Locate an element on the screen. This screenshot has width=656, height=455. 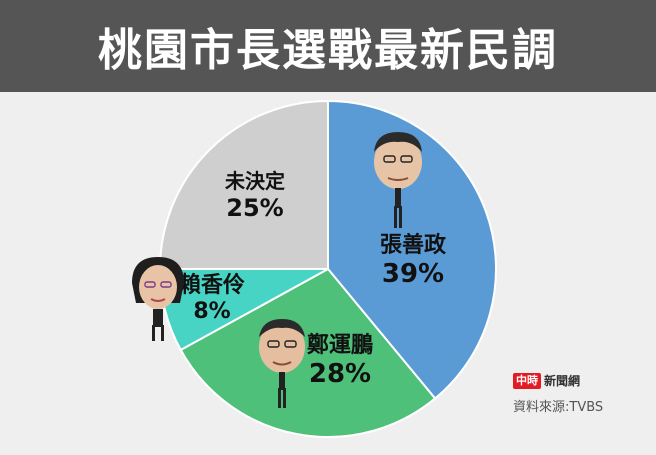
page-title: 桃園市長選戰最新民調 is located at coordinates (328, 50).